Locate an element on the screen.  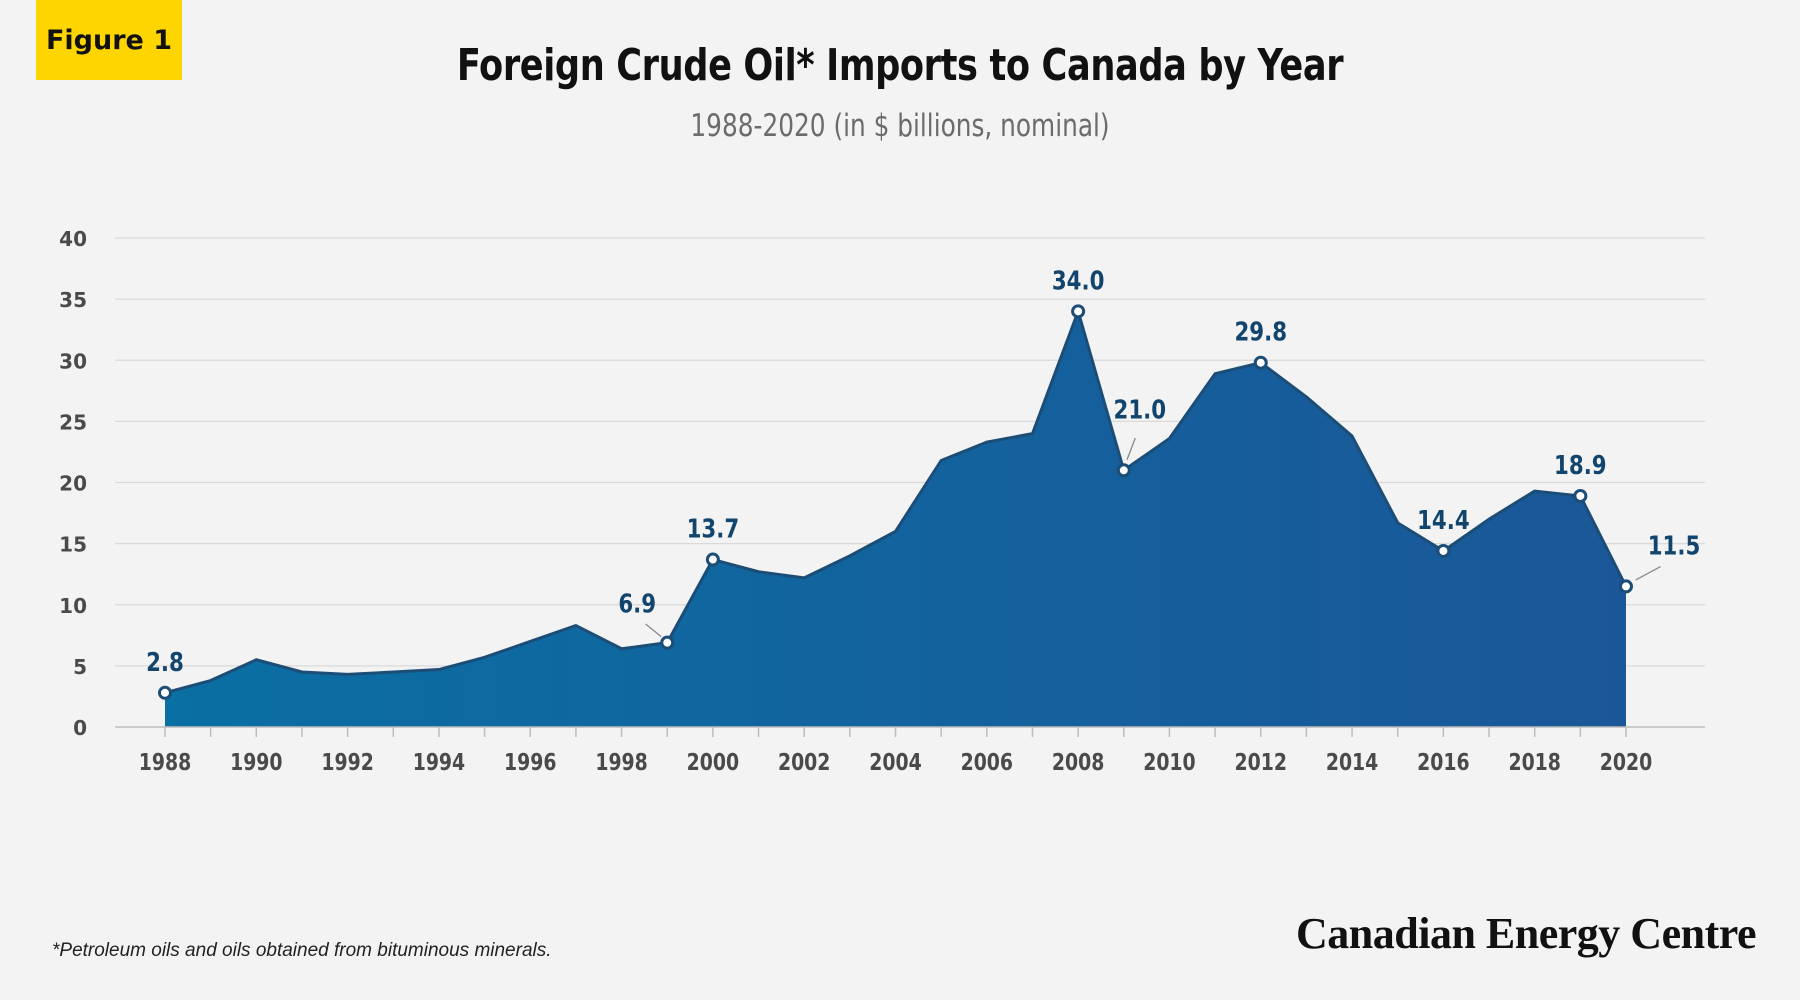
x-tick-label: 2006 is located at coordinates (987, 761).